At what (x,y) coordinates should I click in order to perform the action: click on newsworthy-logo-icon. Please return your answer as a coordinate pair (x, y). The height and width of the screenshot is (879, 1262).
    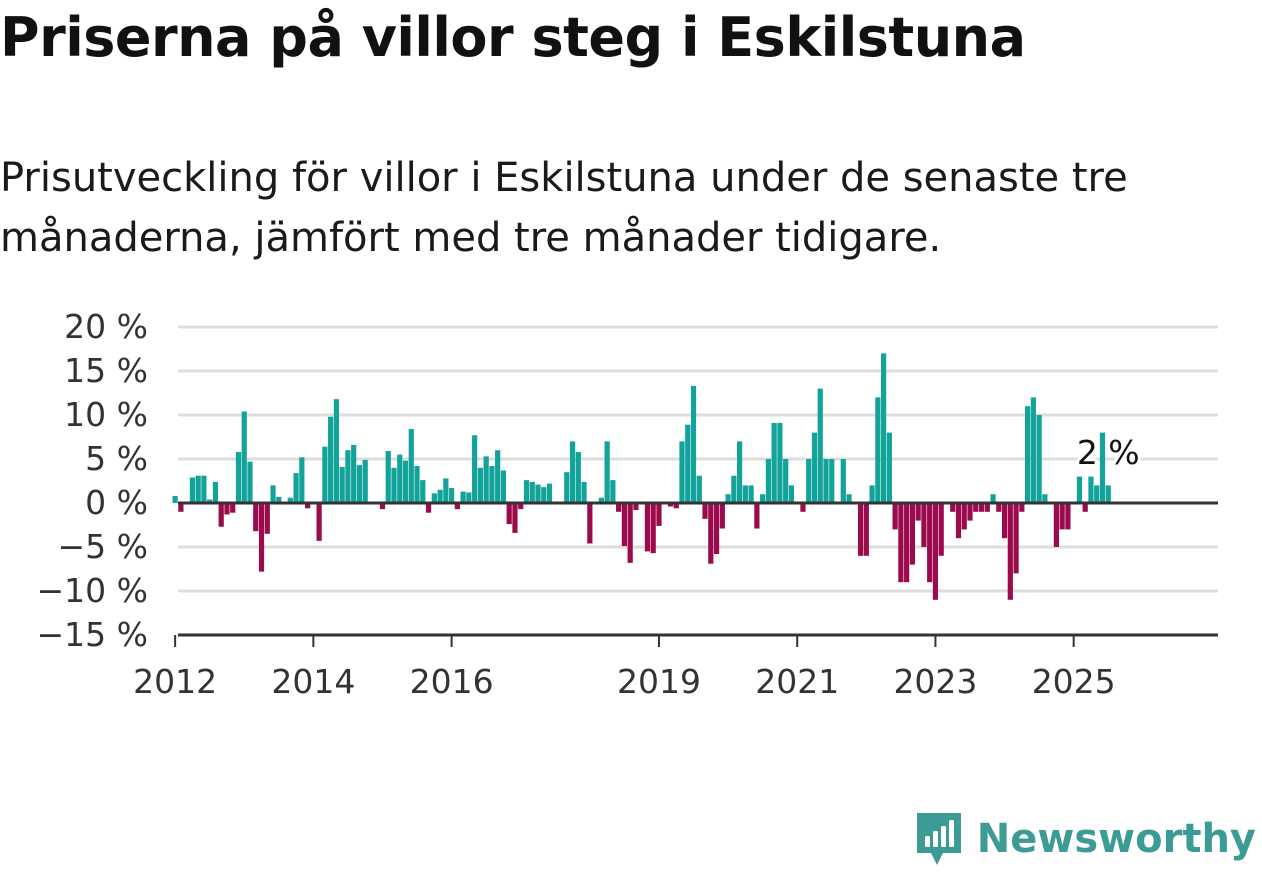
    Looking at the image, I should click on (938, 839).